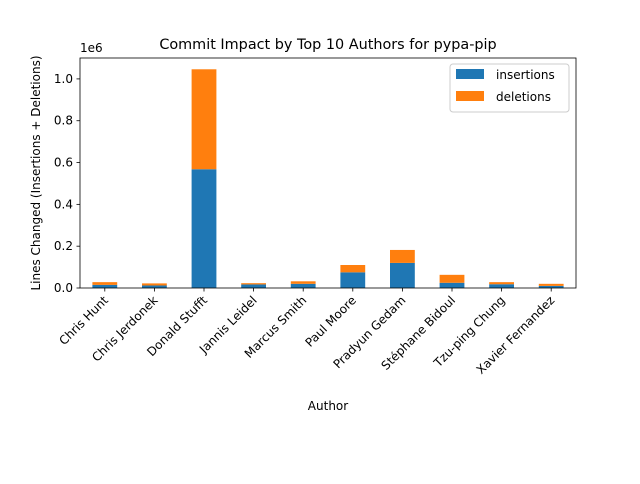 The height and width of the screenshot is (484, 640). What do you see at coordinates (470, 96) in the screenshot?
I see `legend-swatch-deletions` at bounding box center [470, 96].